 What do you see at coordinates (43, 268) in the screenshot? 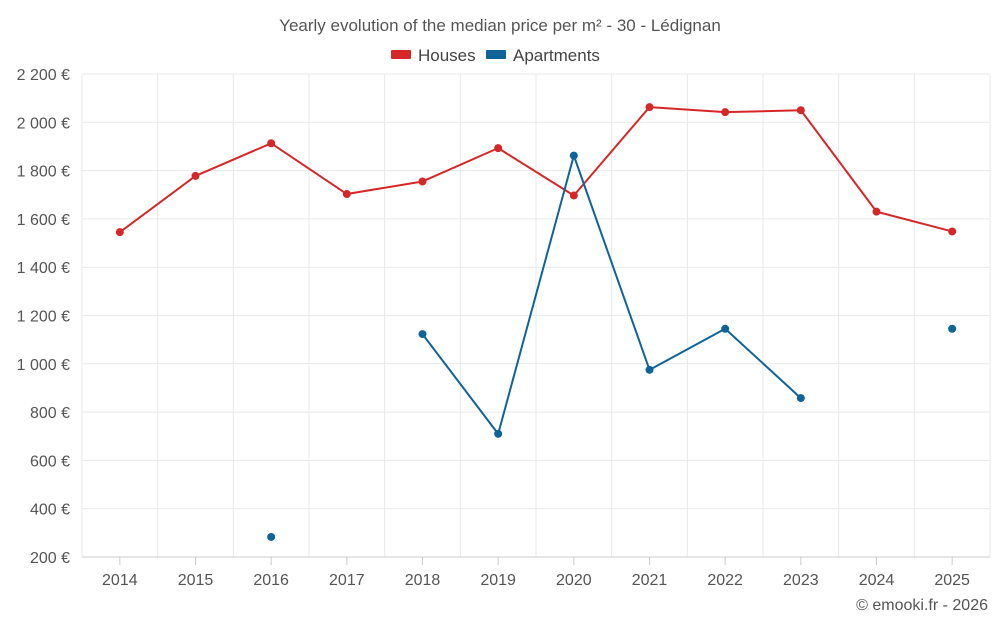
I see `y-tick-label: 1 400 €` at bounding box center [43, 268].